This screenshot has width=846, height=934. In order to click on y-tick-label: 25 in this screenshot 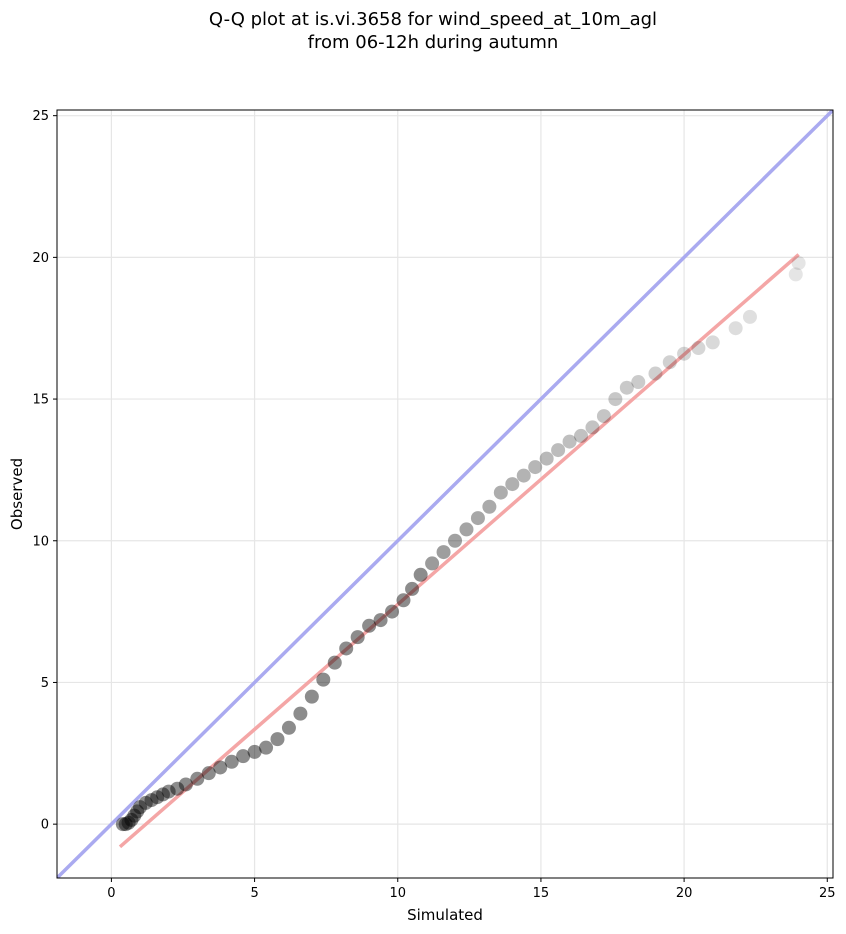, I will do `click(40, 116)`.